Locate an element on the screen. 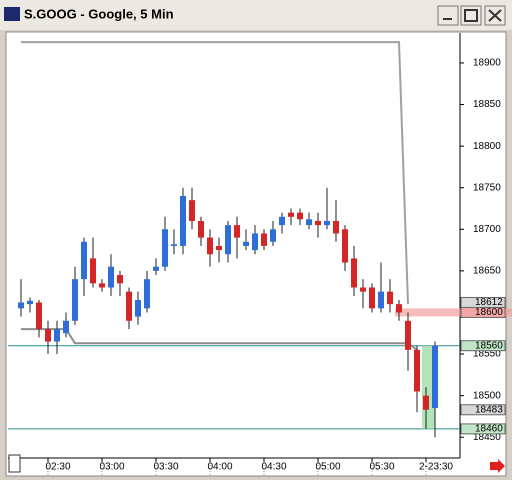 This screenshot has height=480, width=512. app-icon is located at coordinates (12, 14).